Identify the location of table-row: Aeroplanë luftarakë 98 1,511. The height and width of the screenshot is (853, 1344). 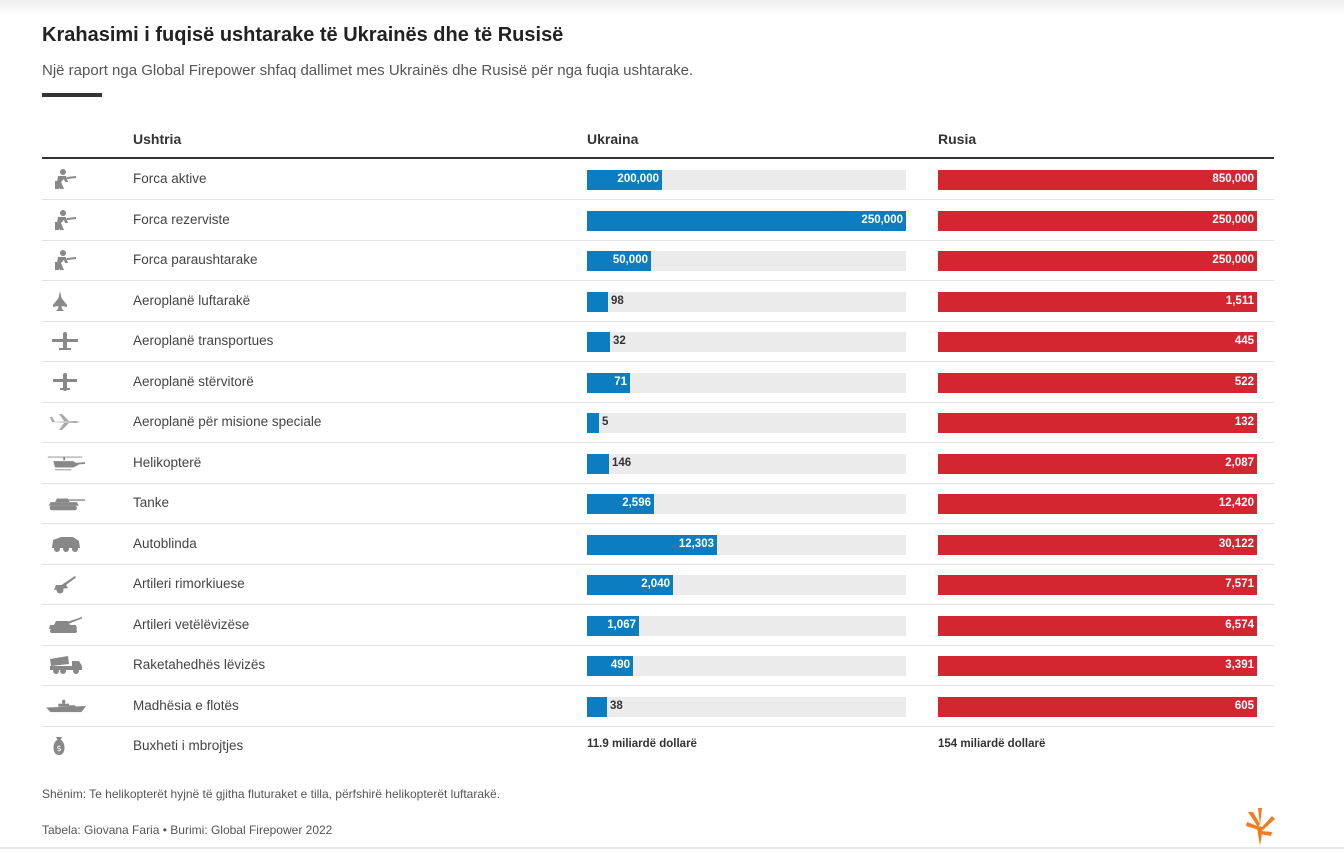
(658, 301).